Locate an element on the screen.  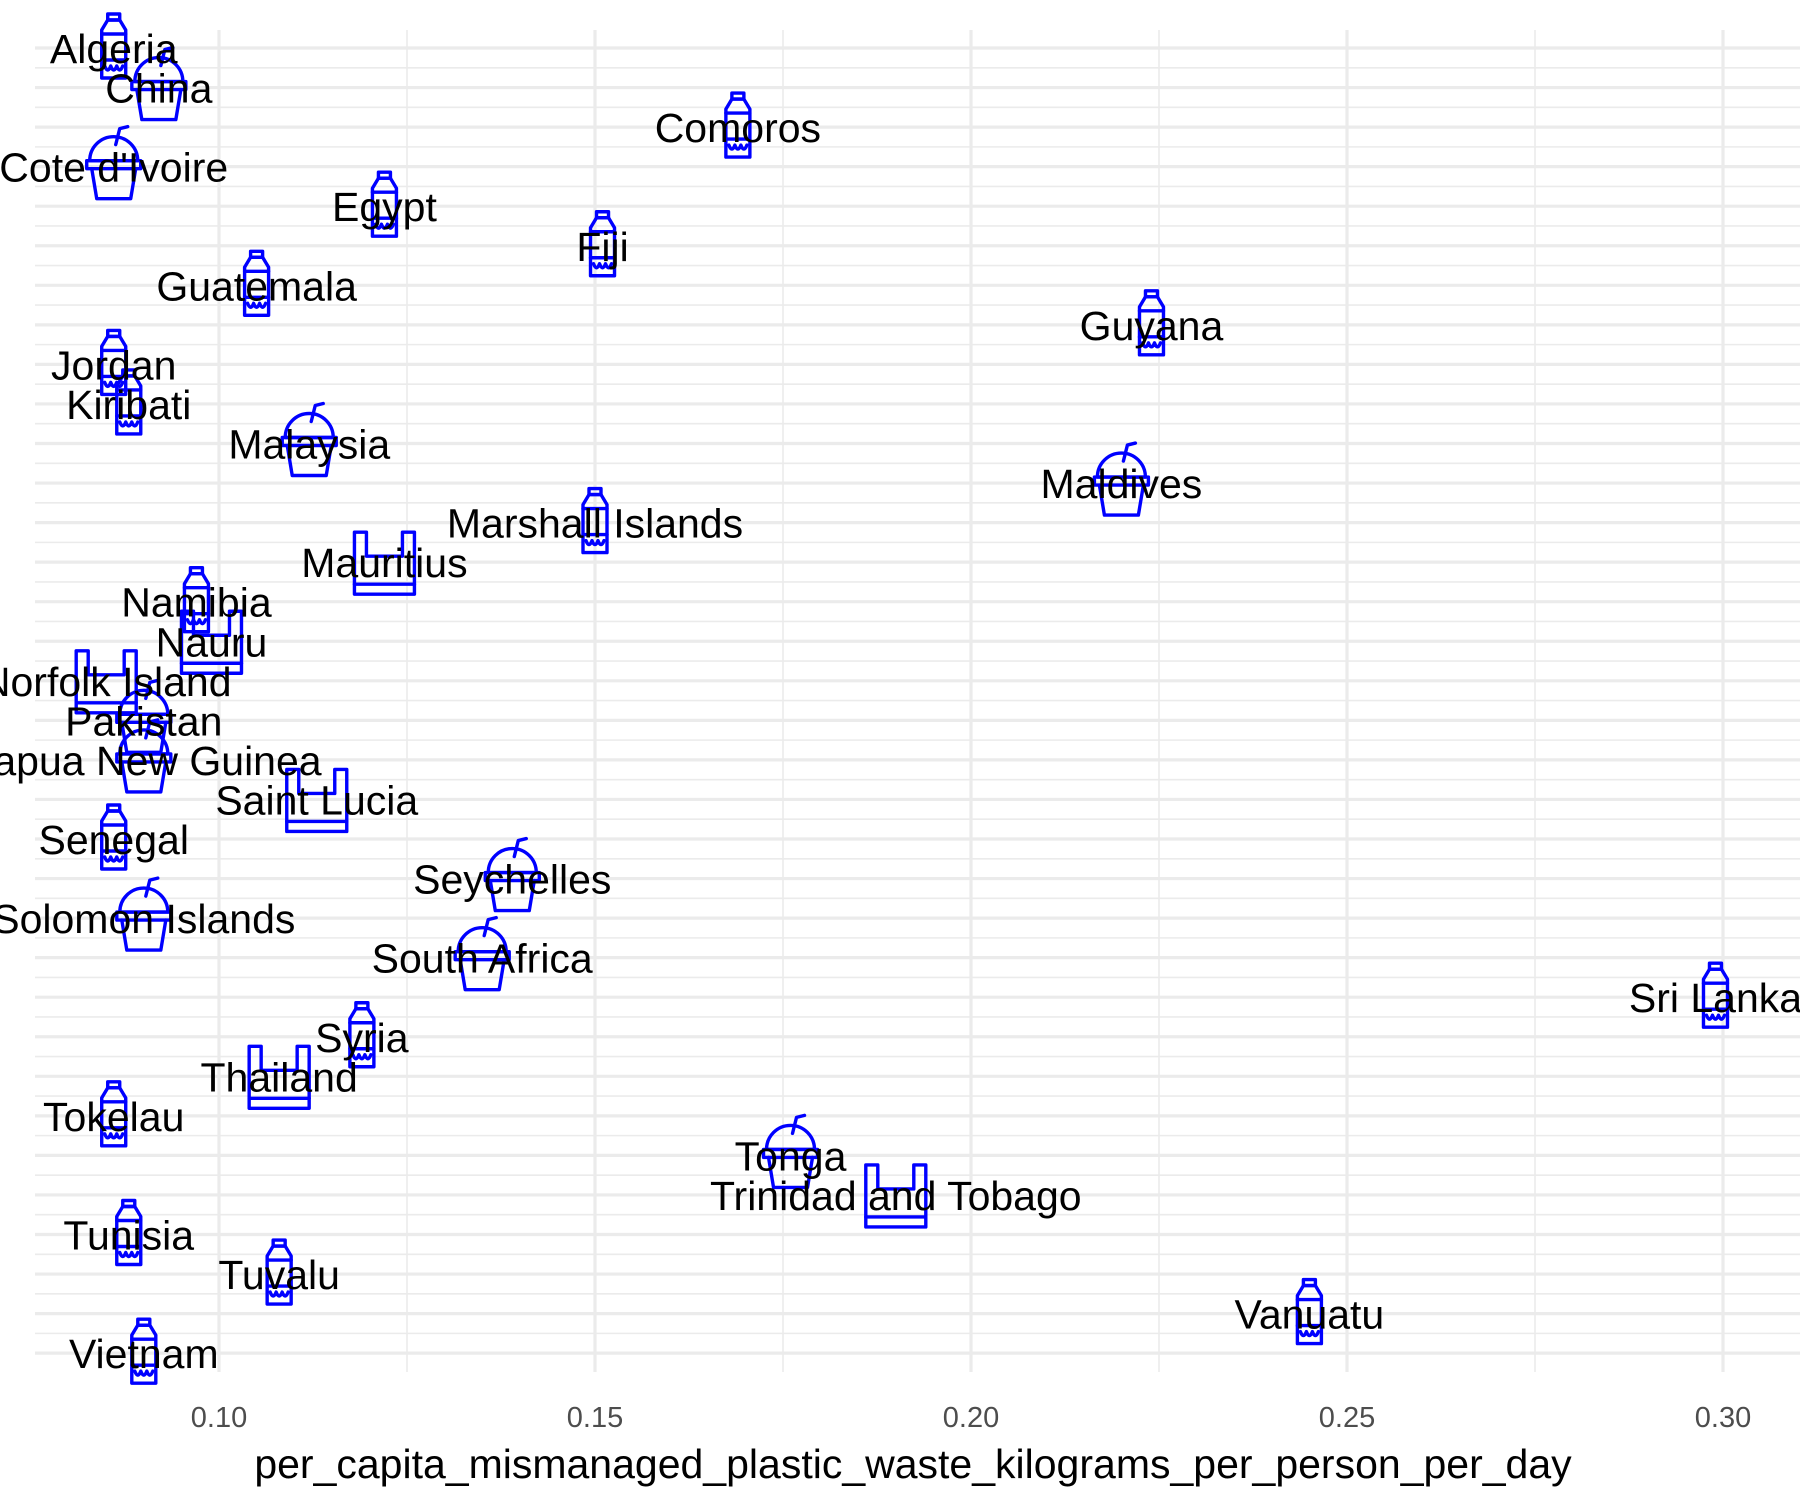
point-label: Jordan is located at coordinates (113, 365).